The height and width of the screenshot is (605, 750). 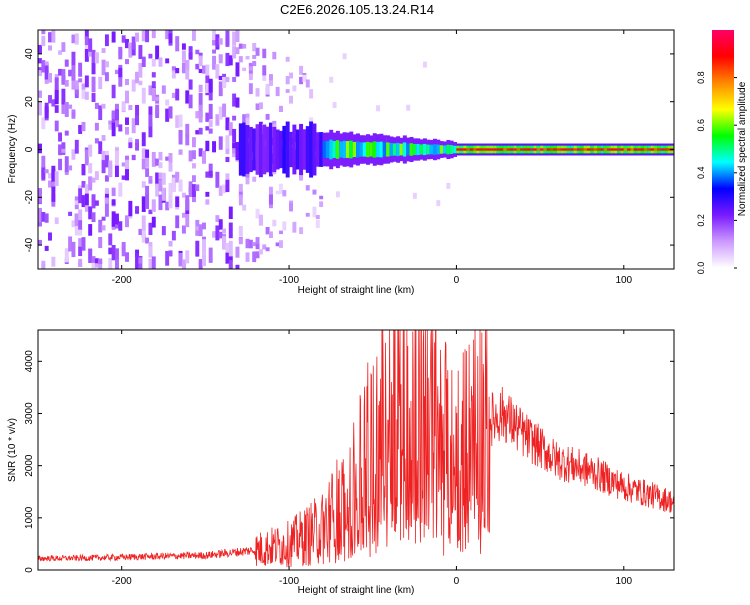 What do you see at coordinates (701, 173) in the screenshot?
I see `colorbar-tick-label: 0.4` at bounding box center [701, 173].